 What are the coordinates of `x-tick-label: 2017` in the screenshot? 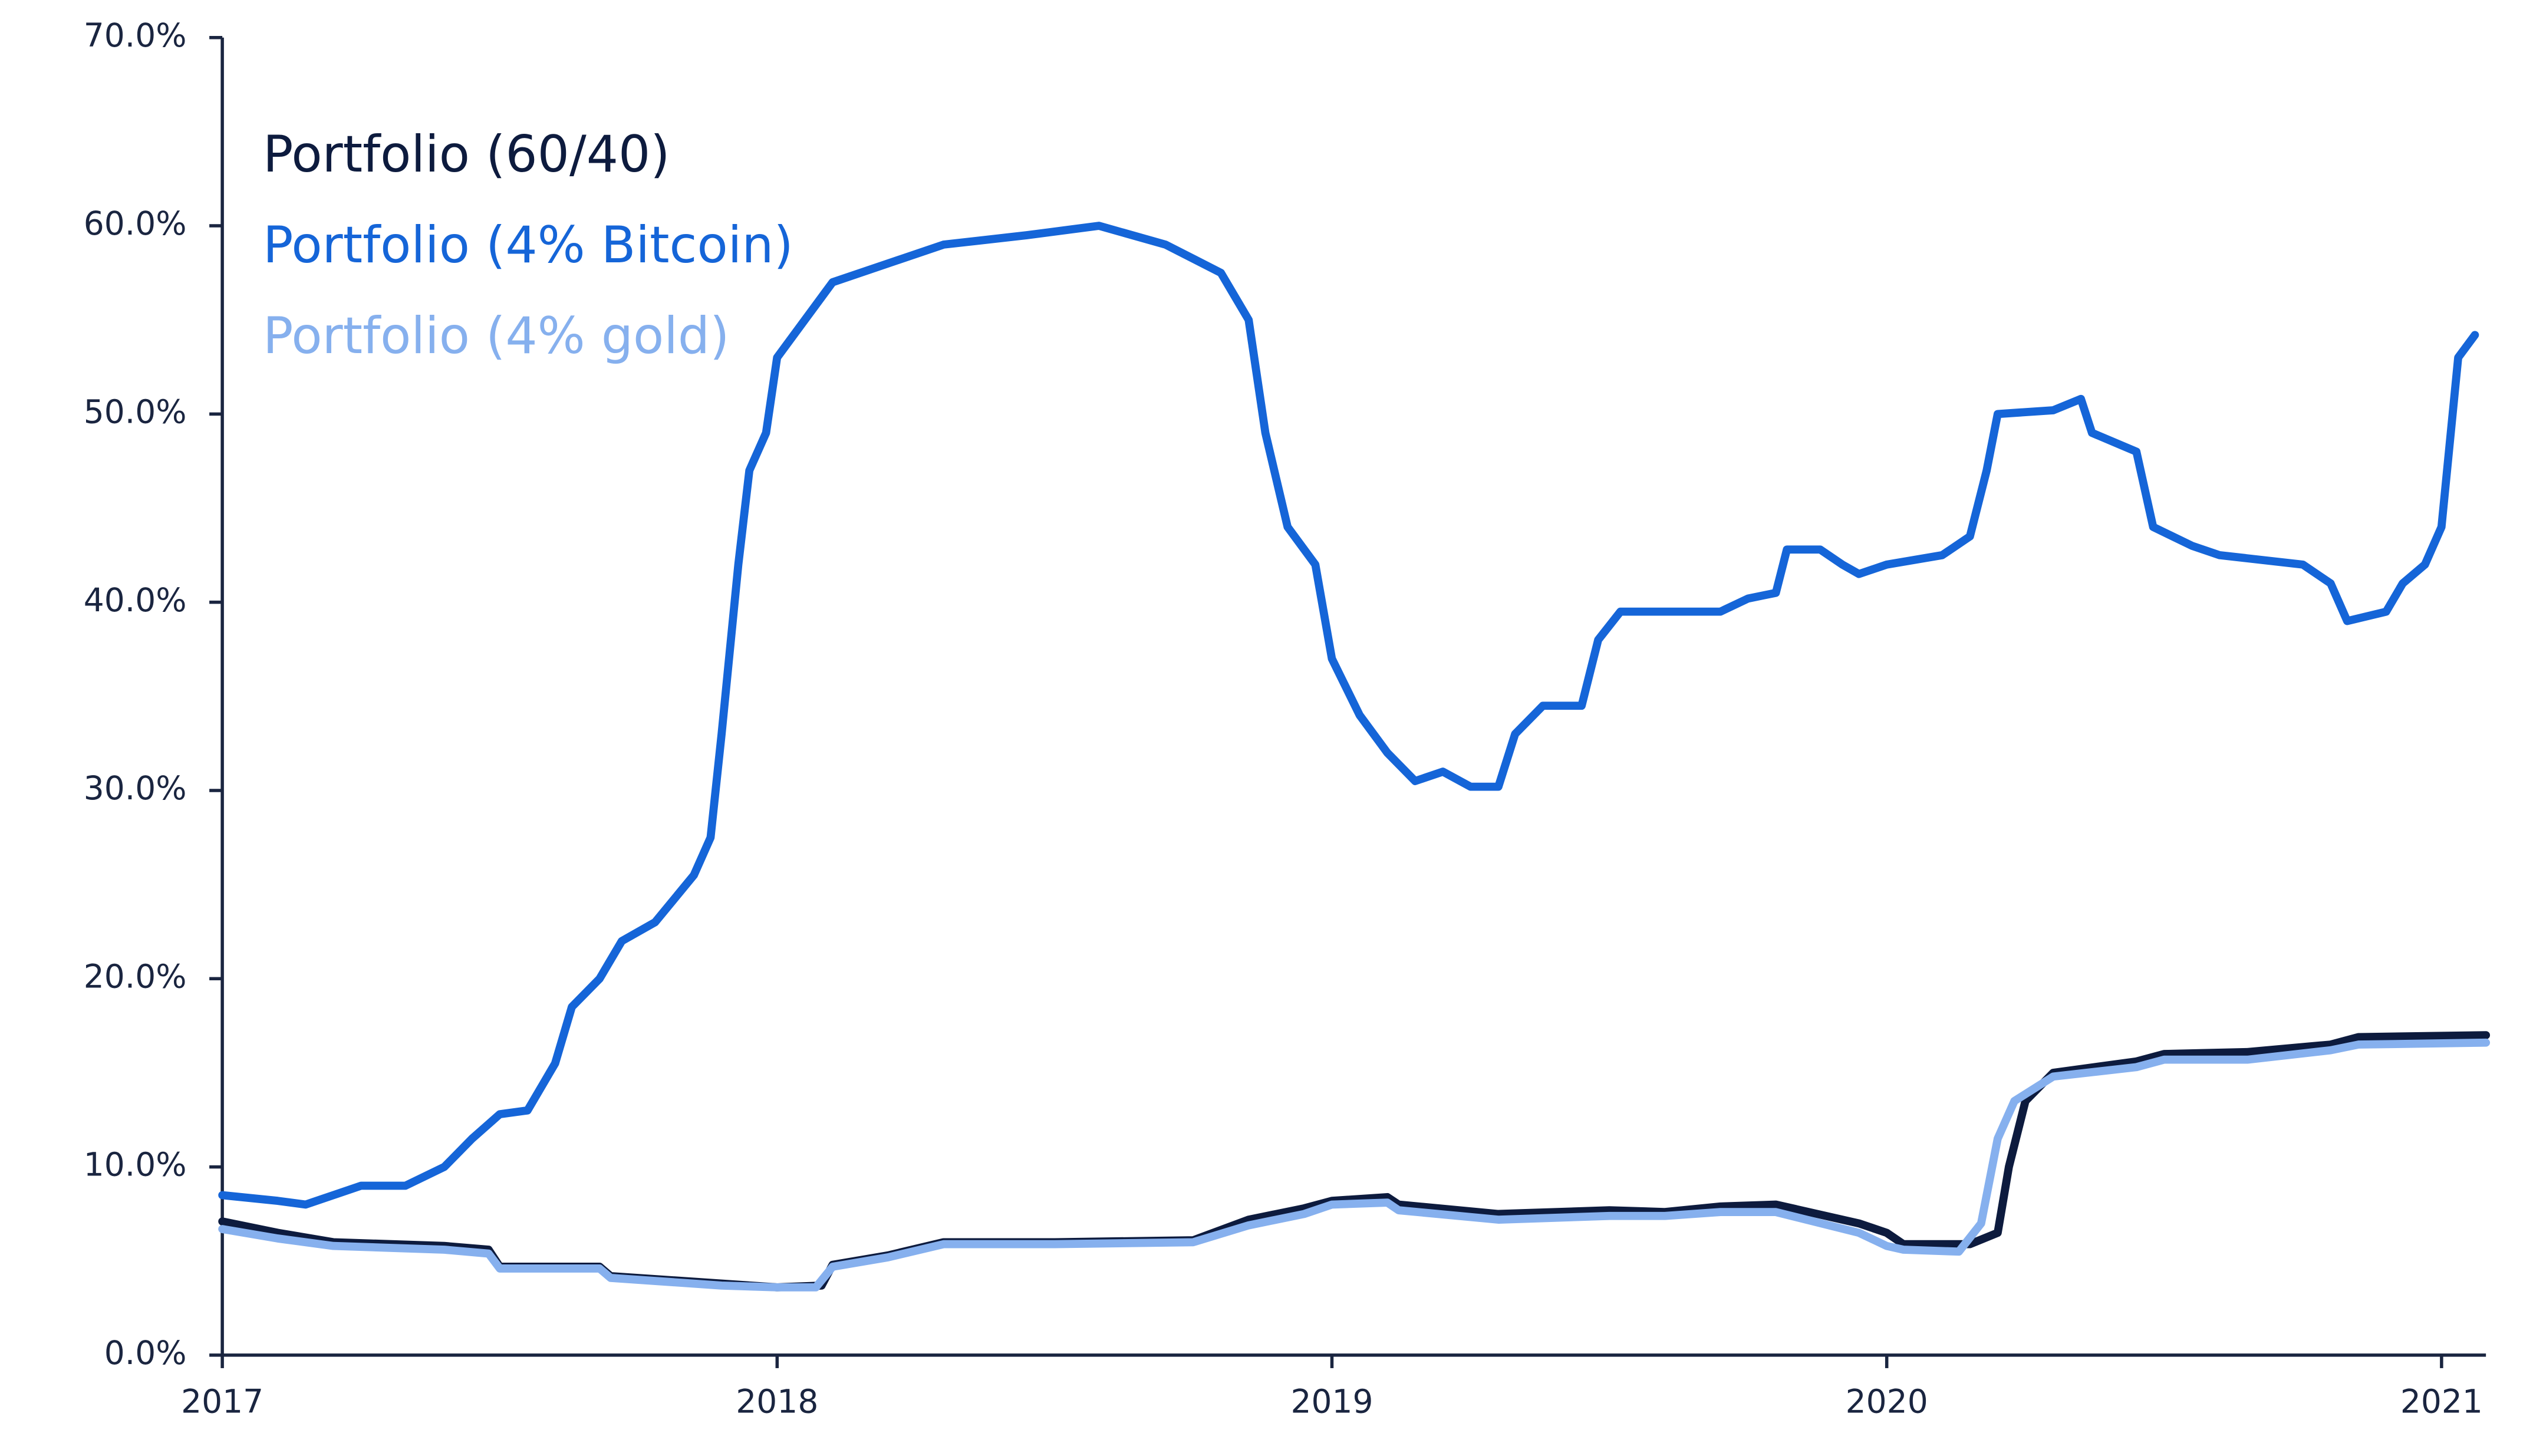 It's located at (222, 1402).